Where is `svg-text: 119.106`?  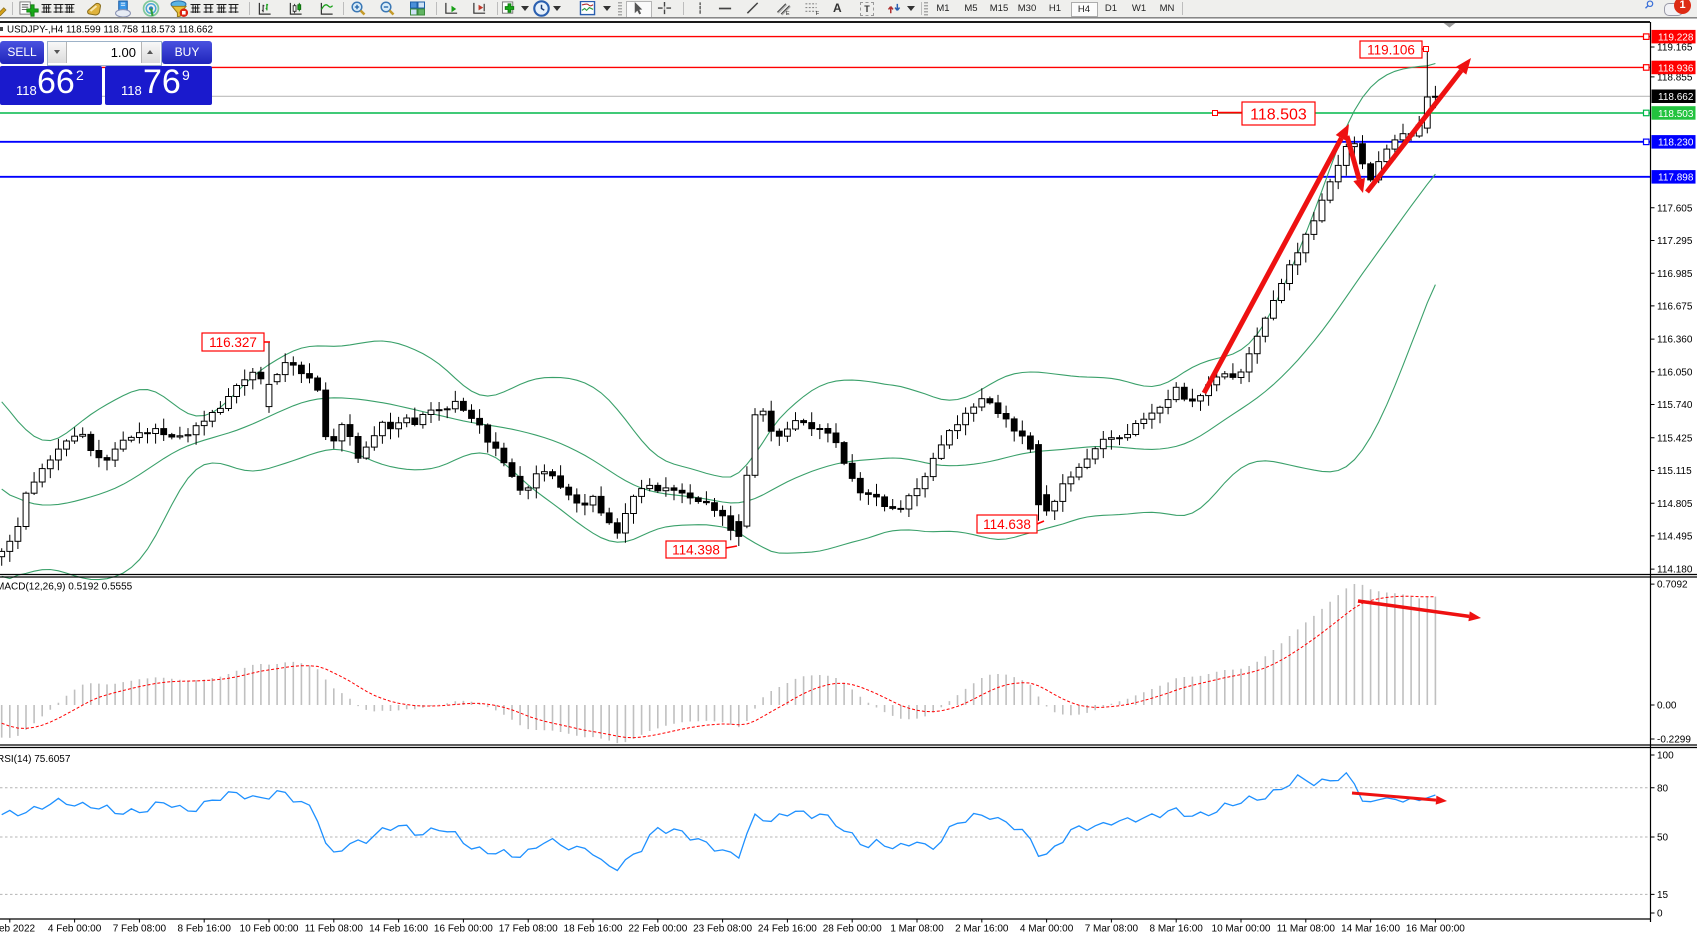 svg-text: 119.106 is located at coordinates (1391, 49).